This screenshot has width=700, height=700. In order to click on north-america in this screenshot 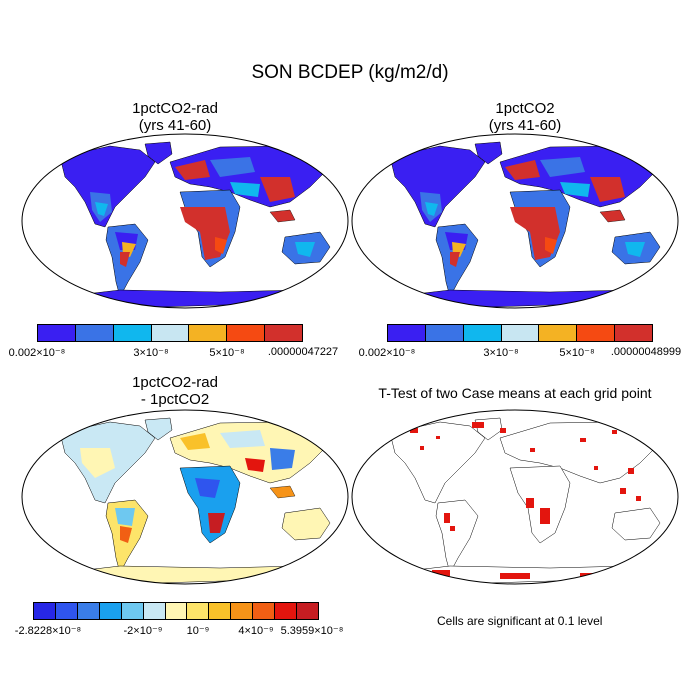, I will do `click(107, 186)`.